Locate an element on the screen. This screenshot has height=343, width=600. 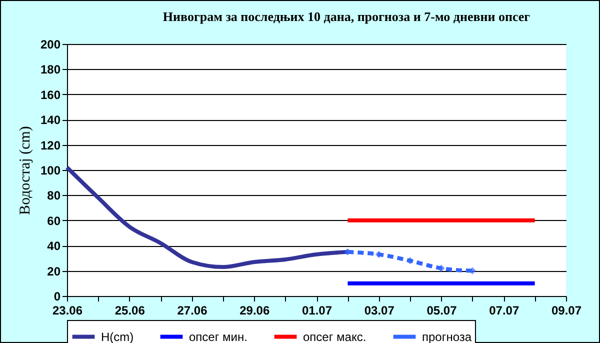
x-tick-label: 29.06 is located at coordinates (255, 311).